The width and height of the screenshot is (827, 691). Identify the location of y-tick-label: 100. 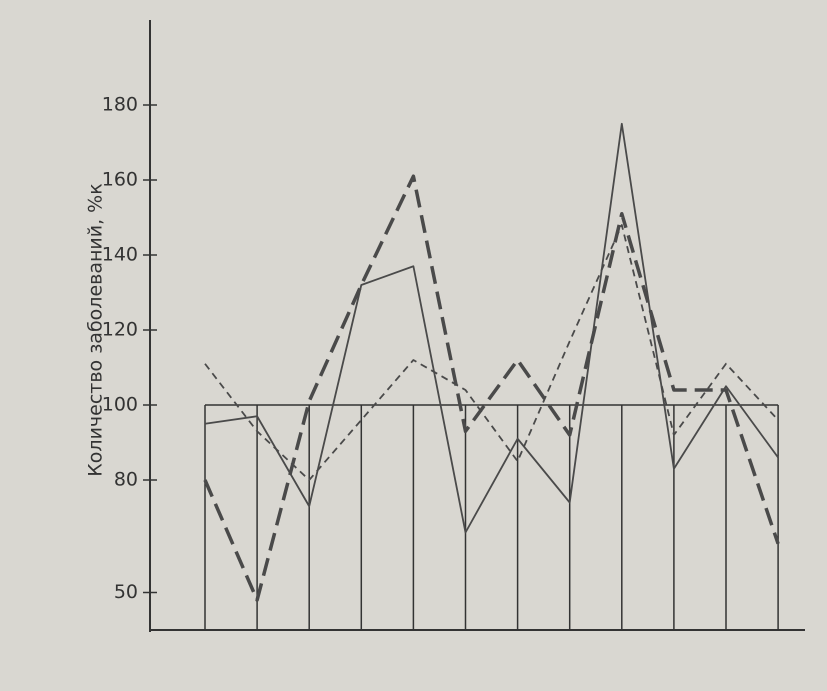
(120, 405).